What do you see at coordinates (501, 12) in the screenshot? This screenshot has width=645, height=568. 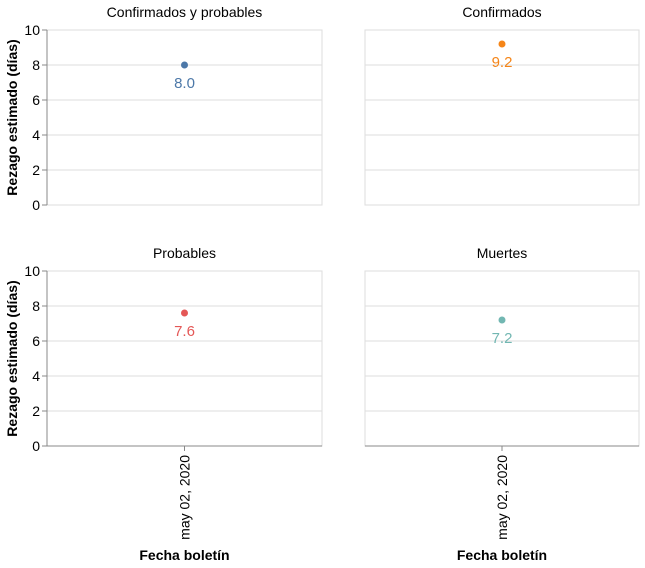 I see `panel-title: Confirmados` at bounding box center [501, 12].